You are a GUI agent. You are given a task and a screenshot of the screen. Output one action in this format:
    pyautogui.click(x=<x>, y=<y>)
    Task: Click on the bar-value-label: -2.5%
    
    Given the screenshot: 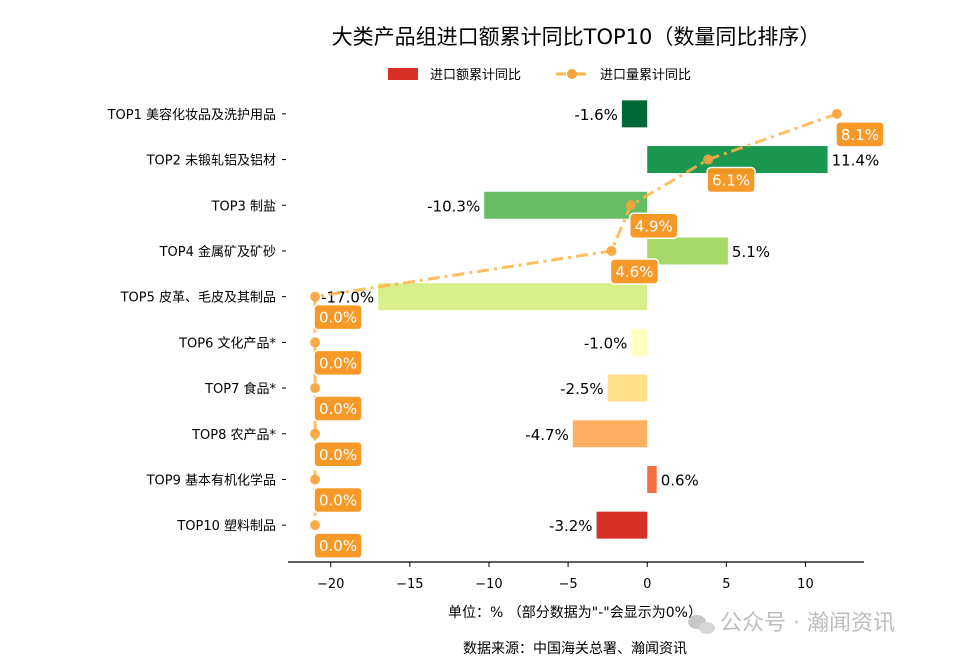 What is the action you would take?
    pyautogui.click(x=582, y=389)
    